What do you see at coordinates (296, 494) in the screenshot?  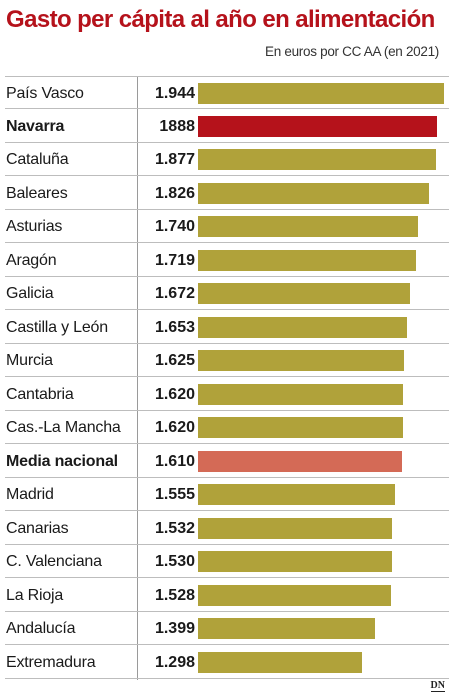 I see `bar-madrid` at bounding box center [296, 494].